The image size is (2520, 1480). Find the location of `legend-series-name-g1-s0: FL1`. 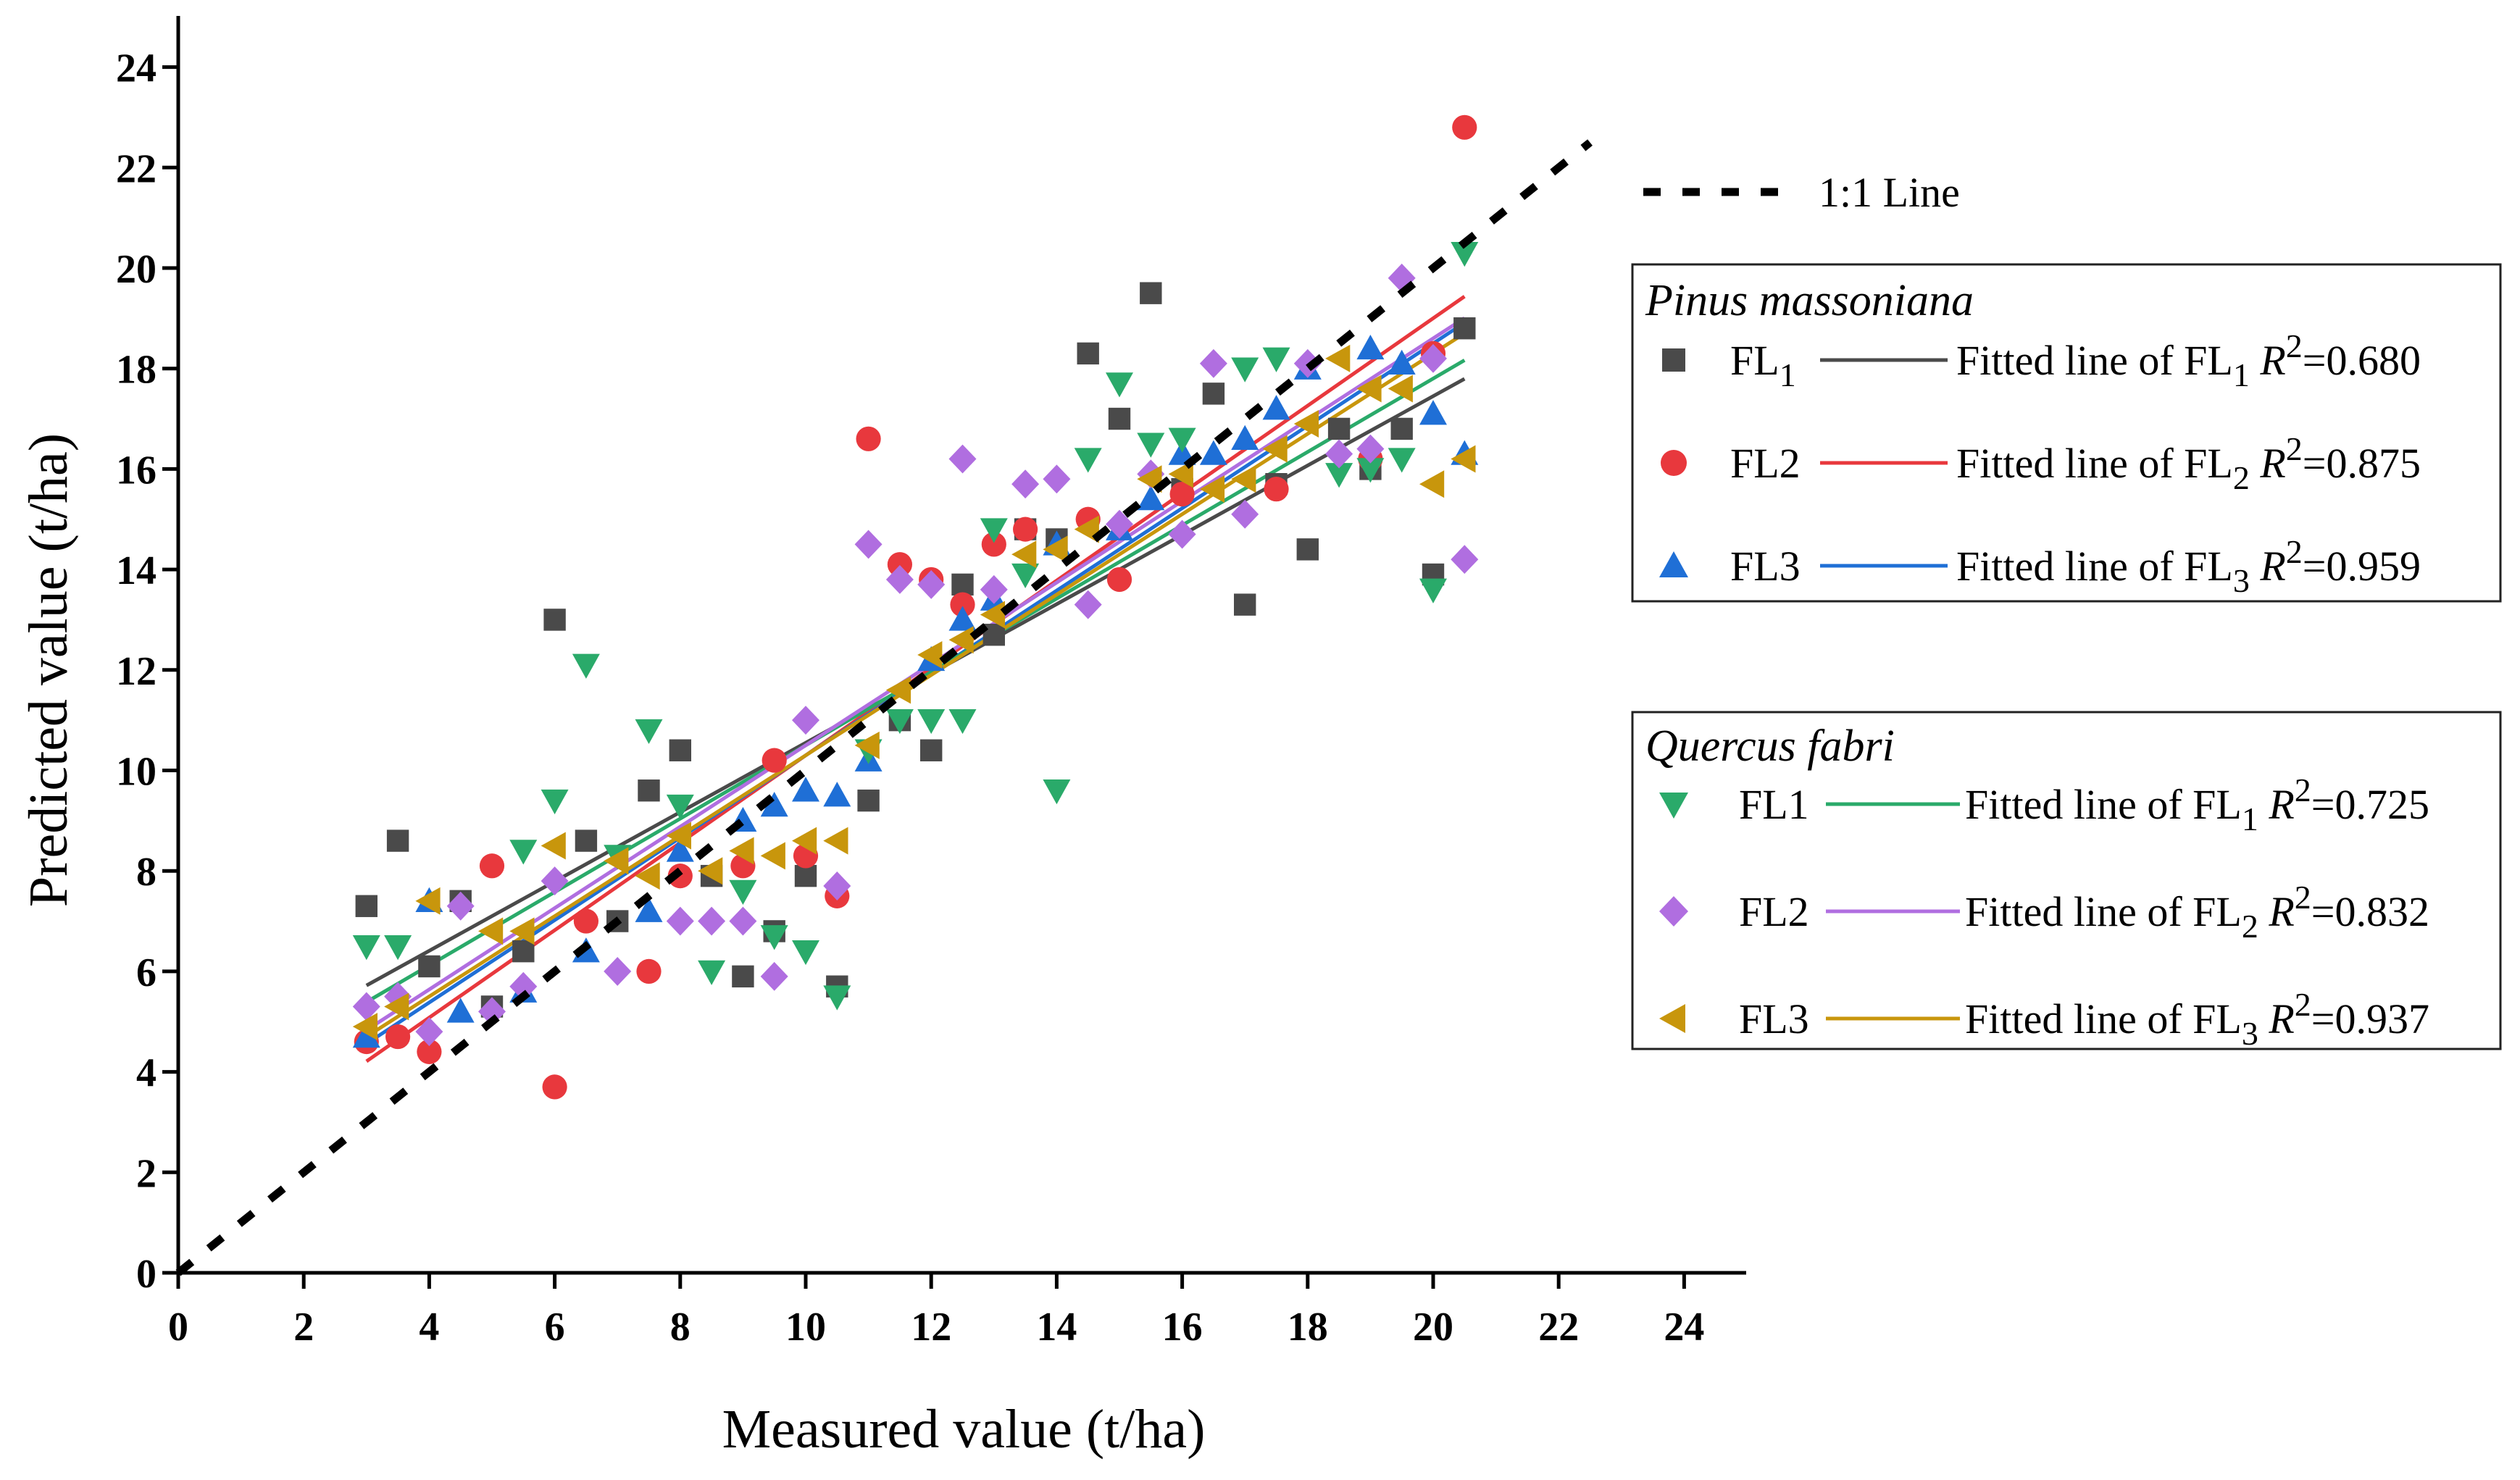

legend-series-name-g1-s0: FL1 is located at coordinates (1774, 804).